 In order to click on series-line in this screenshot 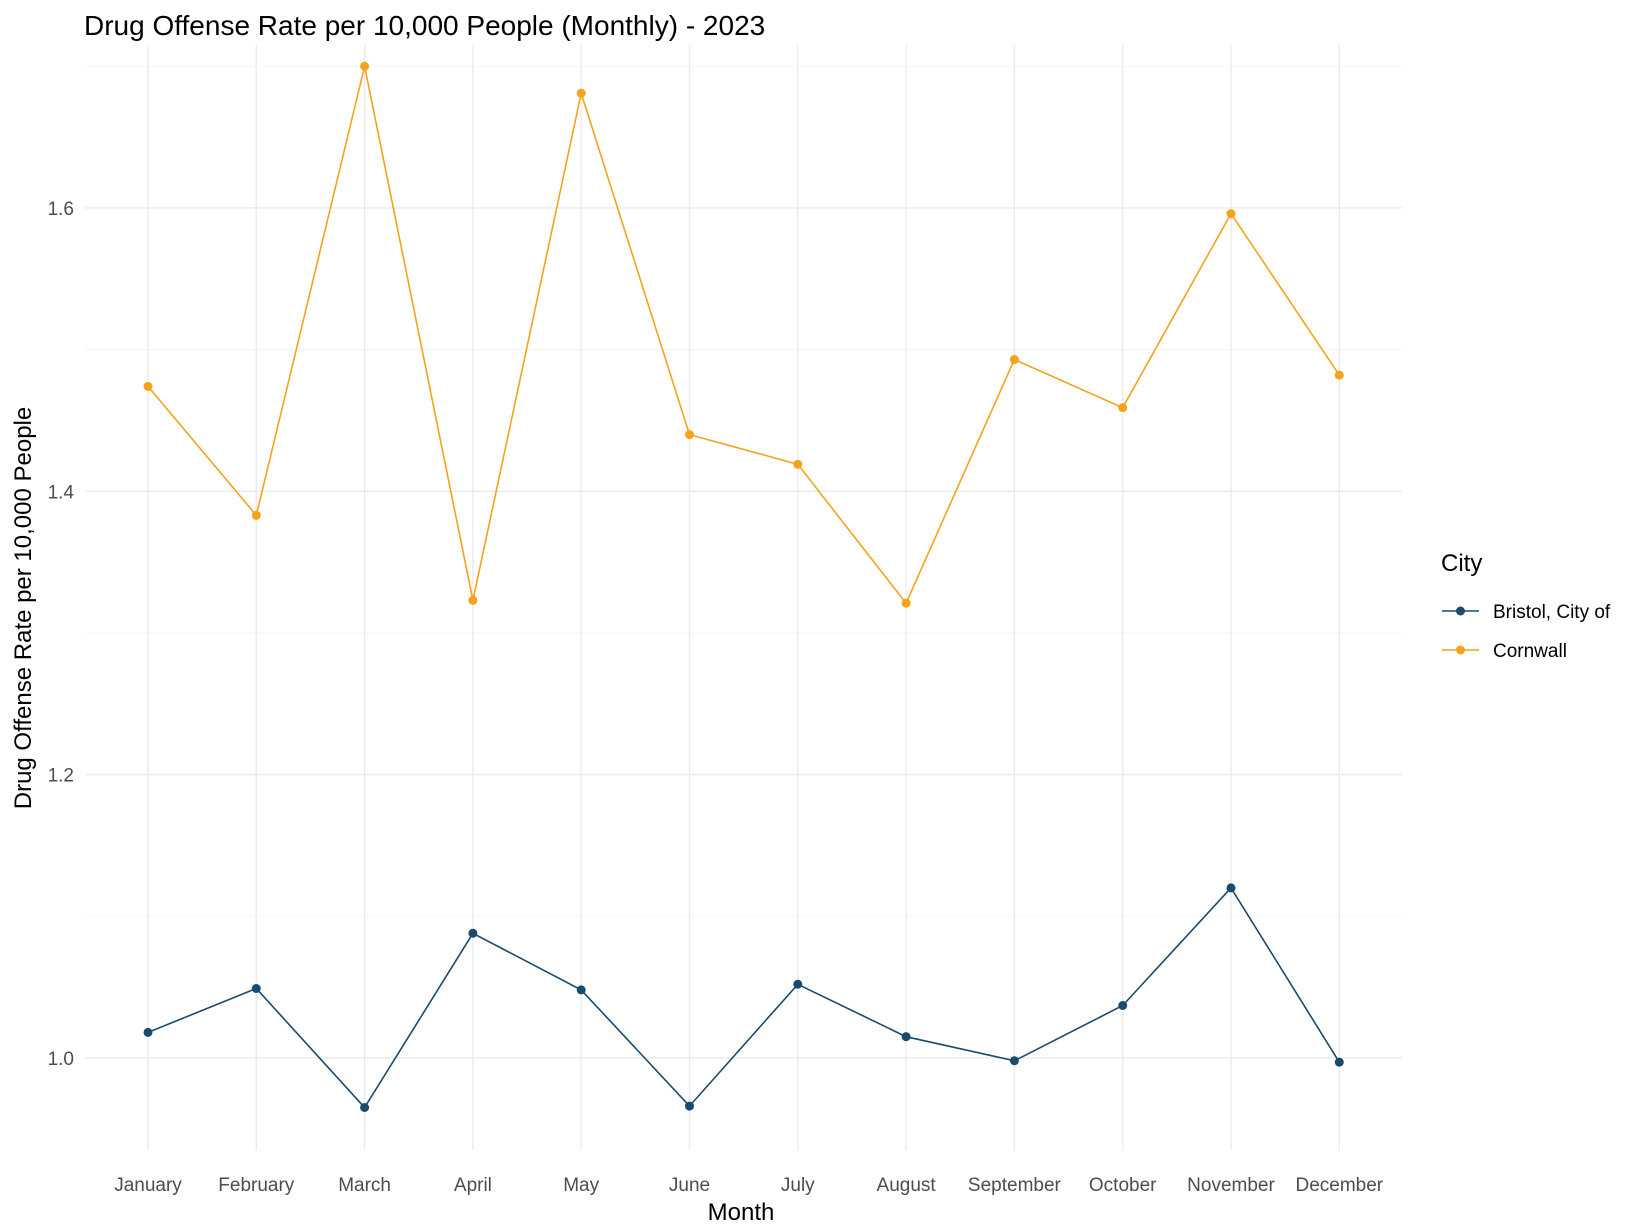, I will do `click(743, 997)`.